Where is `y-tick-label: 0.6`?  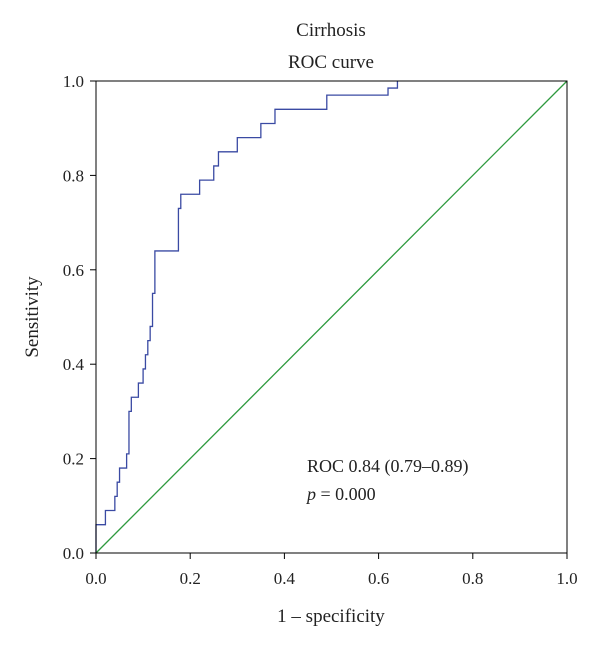
y-tick-label: 0.6 is located at coordinates (73, 270).